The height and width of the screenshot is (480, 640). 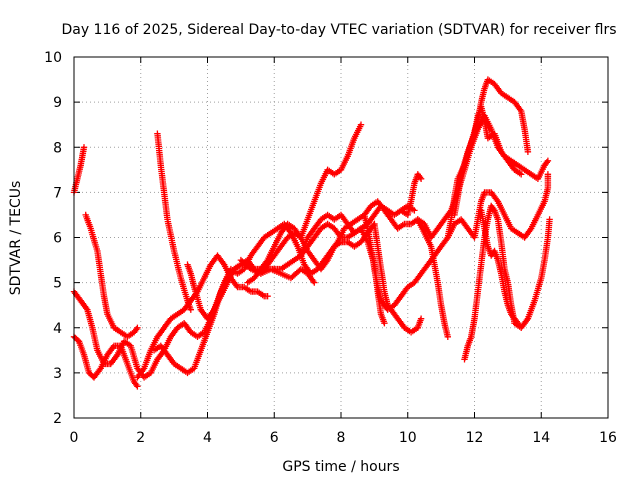 I want to click on y-tick-label: 8, so click(x=57, y=148).